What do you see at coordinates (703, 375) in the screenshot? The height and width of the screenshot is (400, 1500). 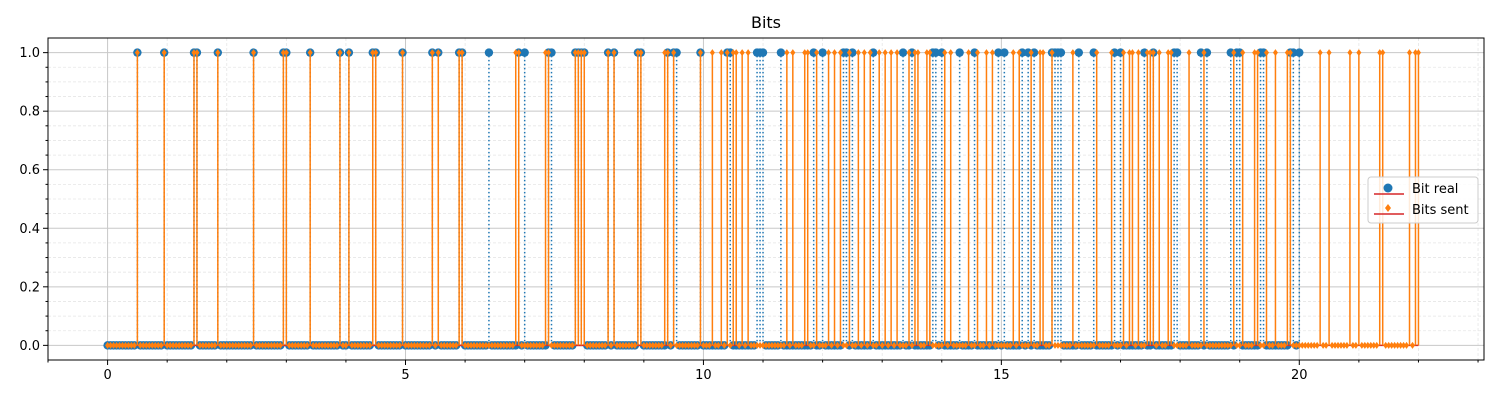 I see `x-tick-label: 10` at bounding box center [703, 375].